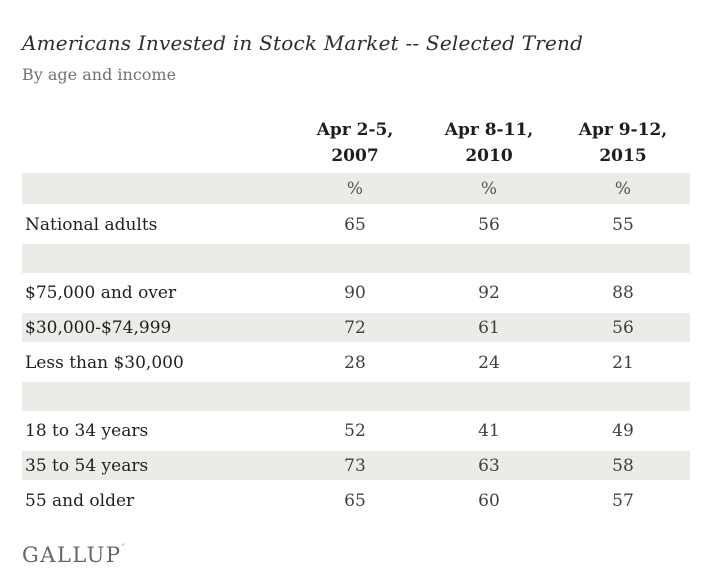 The height and width of the screenshot is (571, 723). Describe the element at coordinates (123, 548) in the screenshot. I see `trademark-mark: ’` at that location.